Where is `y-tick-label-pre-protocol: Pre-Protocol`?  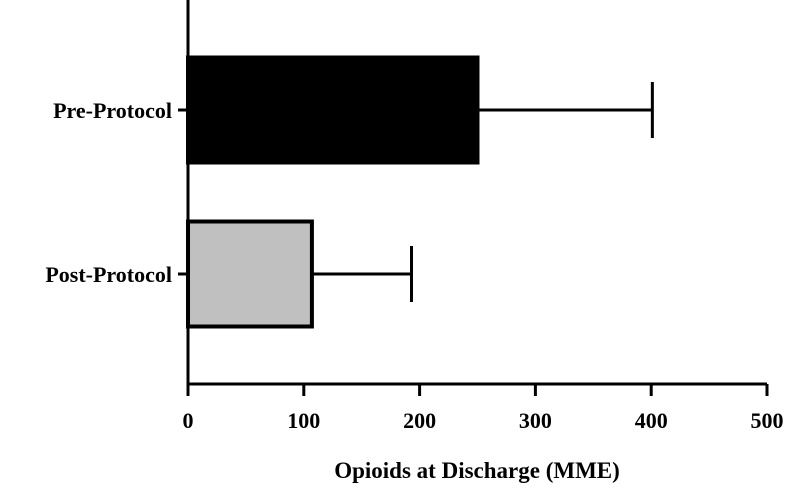
y-tick-label-pre-protocol: Pre-Protocol is located at coordinates (112, 110).